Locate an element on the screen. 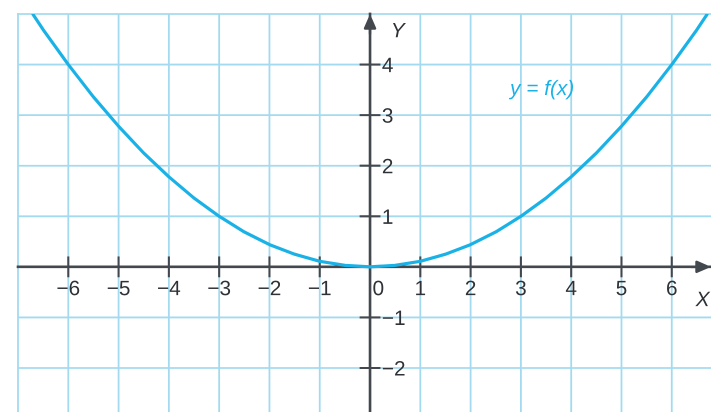  x-tick-label: 3 is located at coordinates (521, 288).